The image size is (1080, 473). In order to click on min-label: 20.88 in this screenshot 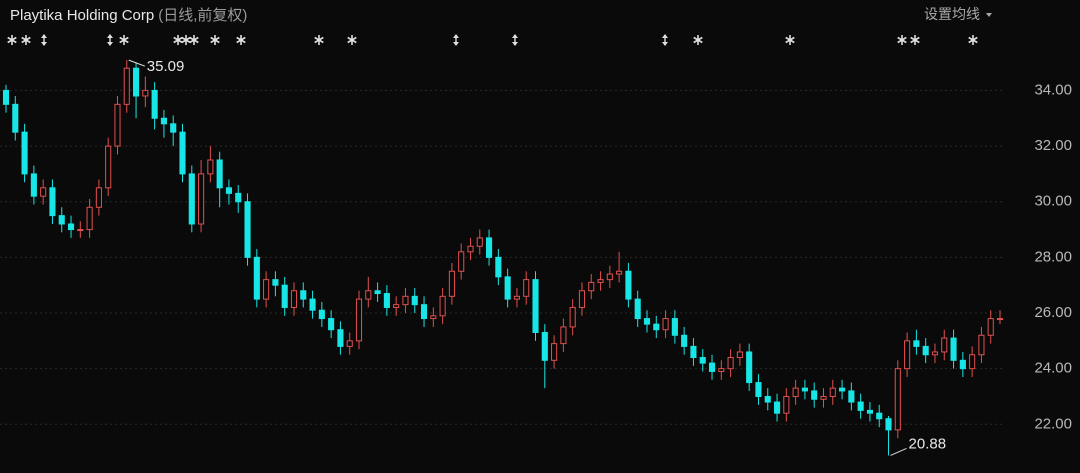, I will do `click(928, 443)`.